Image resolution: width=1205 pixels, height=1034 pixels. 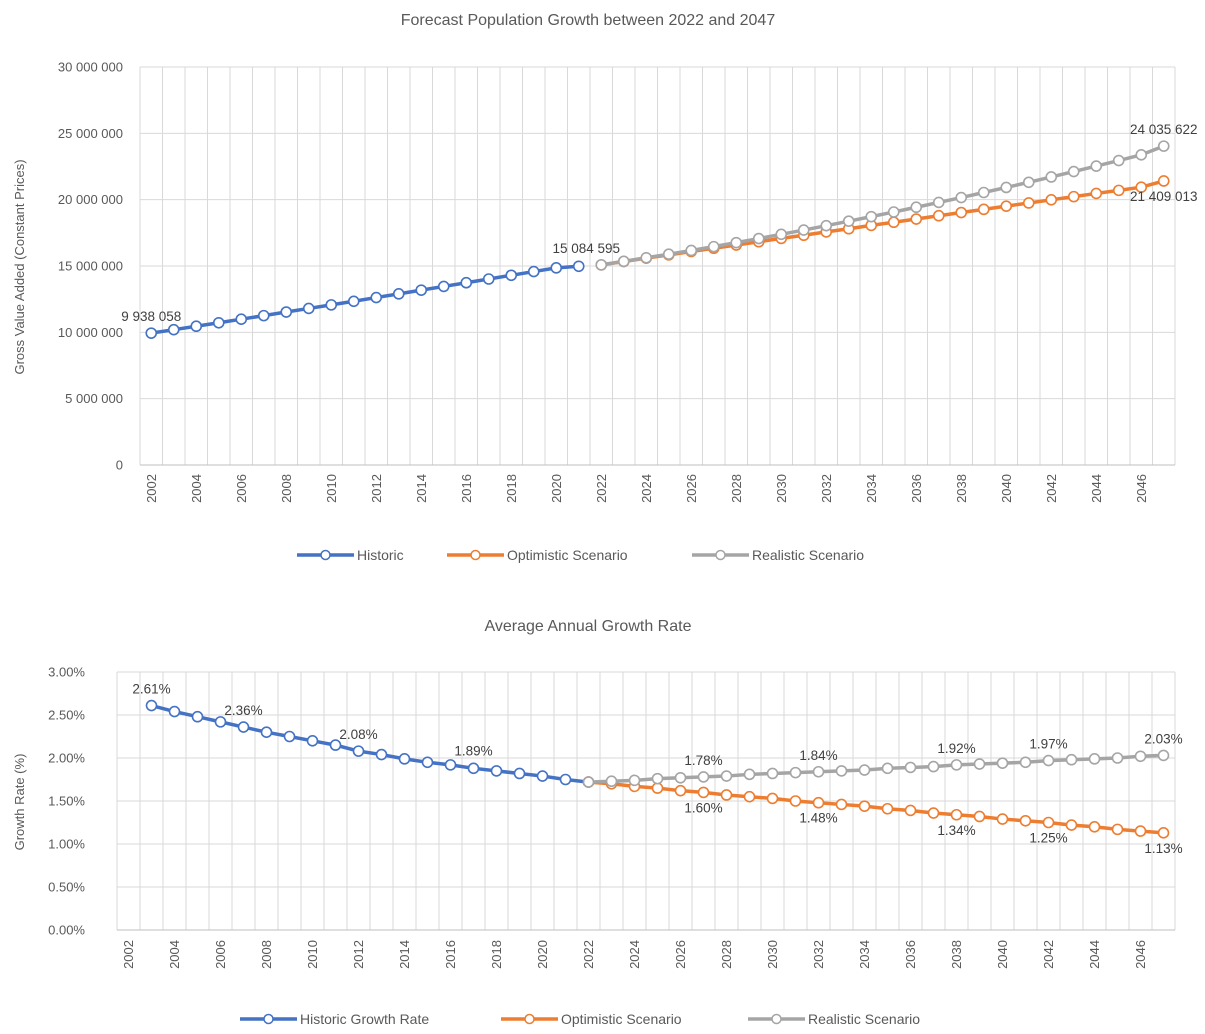 I want to click on x-tick-label: 2002, so click(x=128, y=954).